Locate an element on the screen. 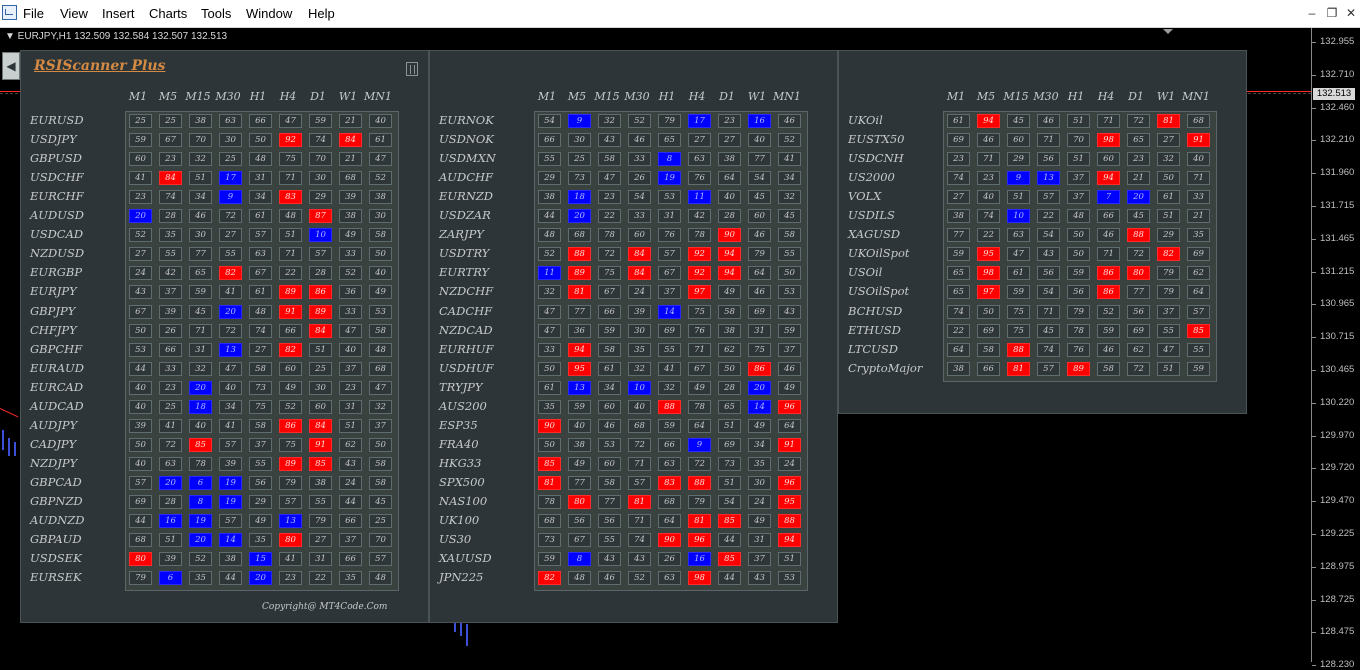 The image size is (1360, 670). rsi-cell: 68 is located at coordinates (350, 178).